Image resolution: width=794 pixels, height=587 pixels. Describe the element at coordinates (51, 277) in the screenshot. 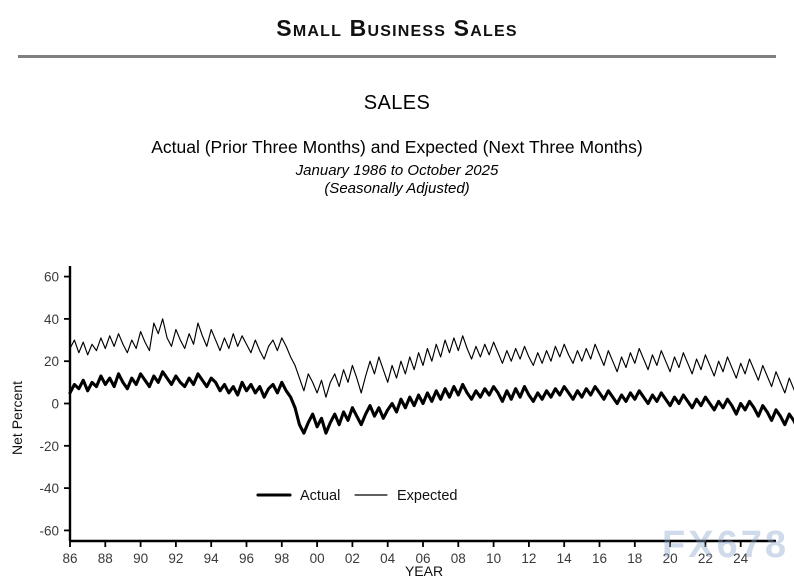

I see `y-tick-label: 60` at that location.